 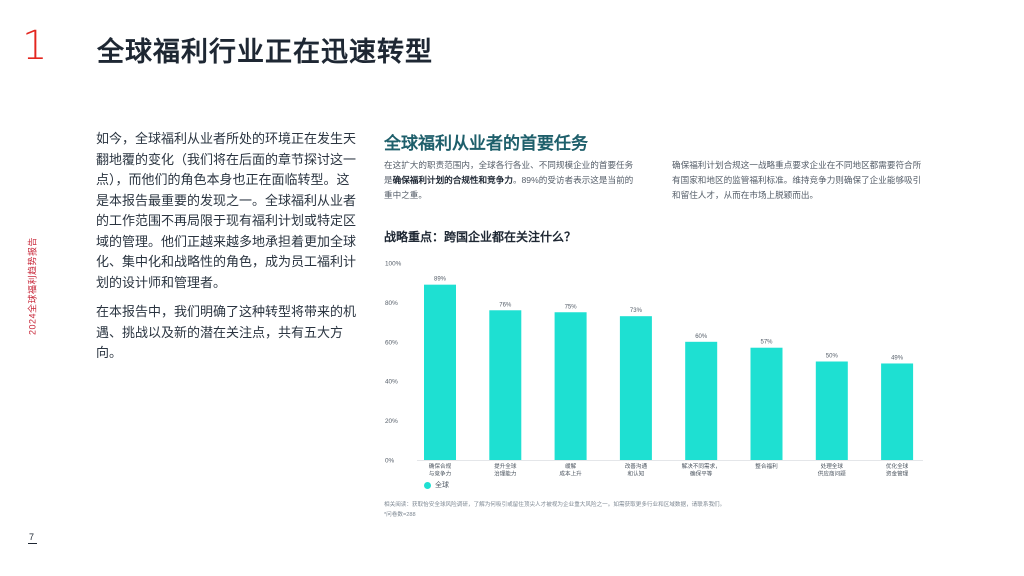 I want to click on x-axis-category-label: 解决不同需求，, so click(x=701, y=466).